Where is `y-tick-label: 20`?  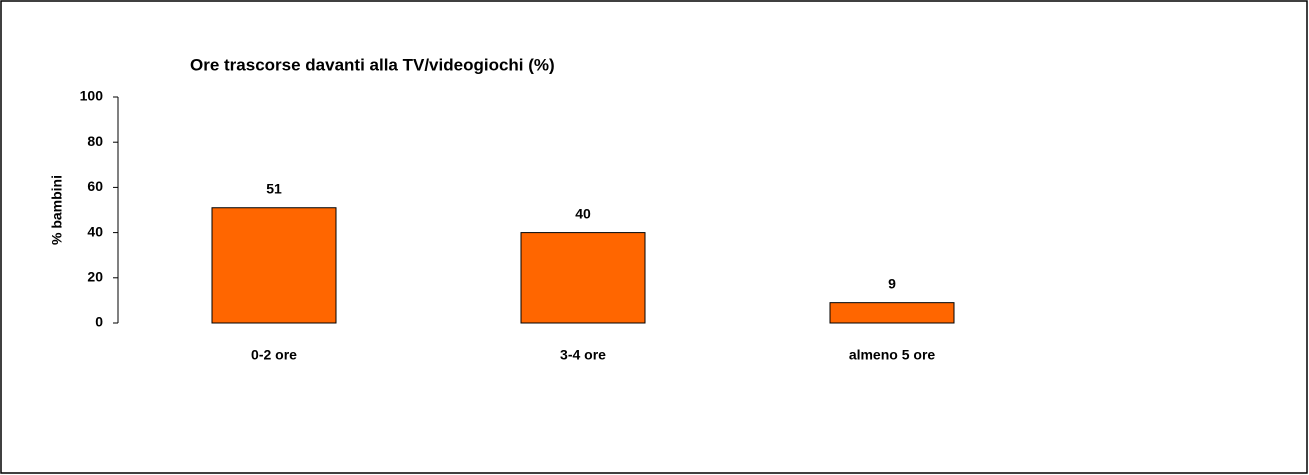
y-tick-label: 20 is located at coordinates (95, 277).